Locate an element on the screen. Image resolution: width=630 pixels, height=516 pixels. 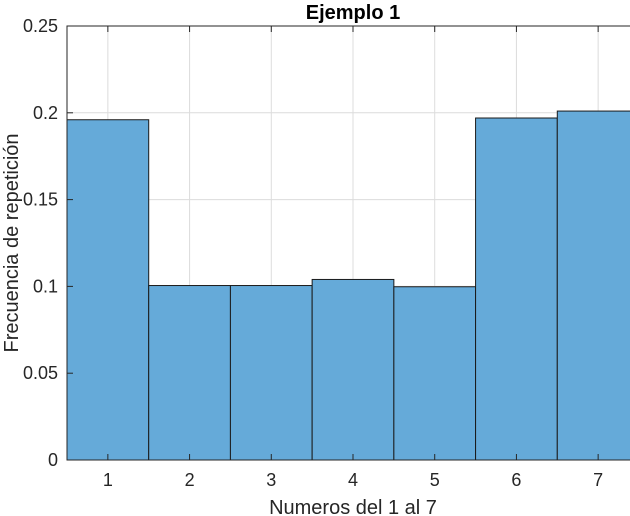
x-tick-label: 2 is located at coordinates (190, 480).